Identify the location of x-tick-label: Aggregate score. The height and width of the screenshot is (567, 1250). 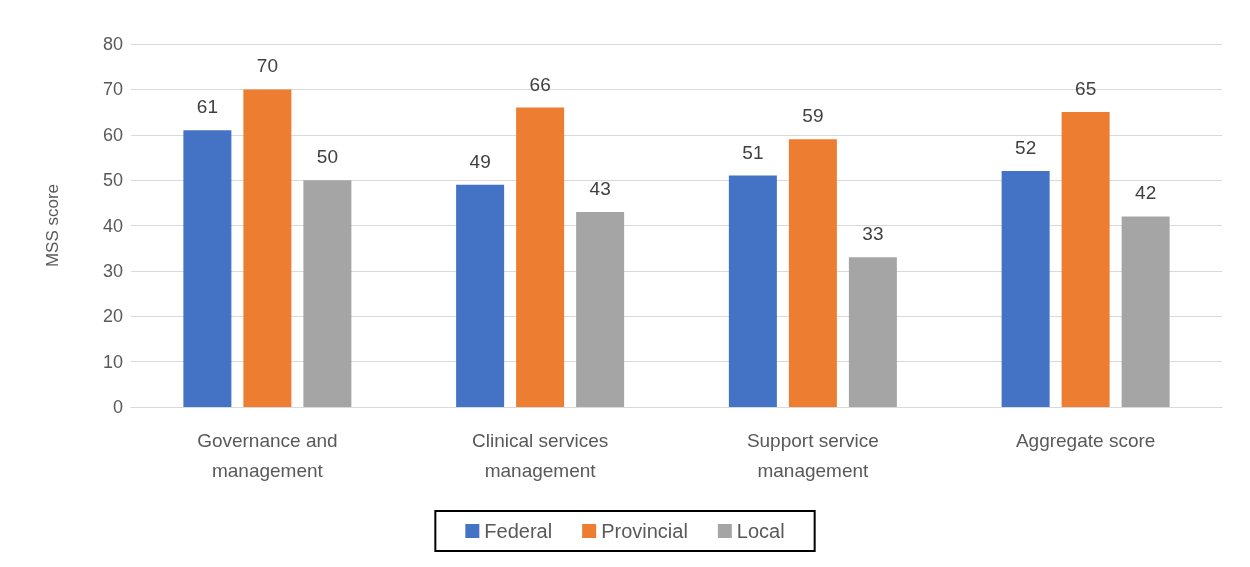
(1085, 440).